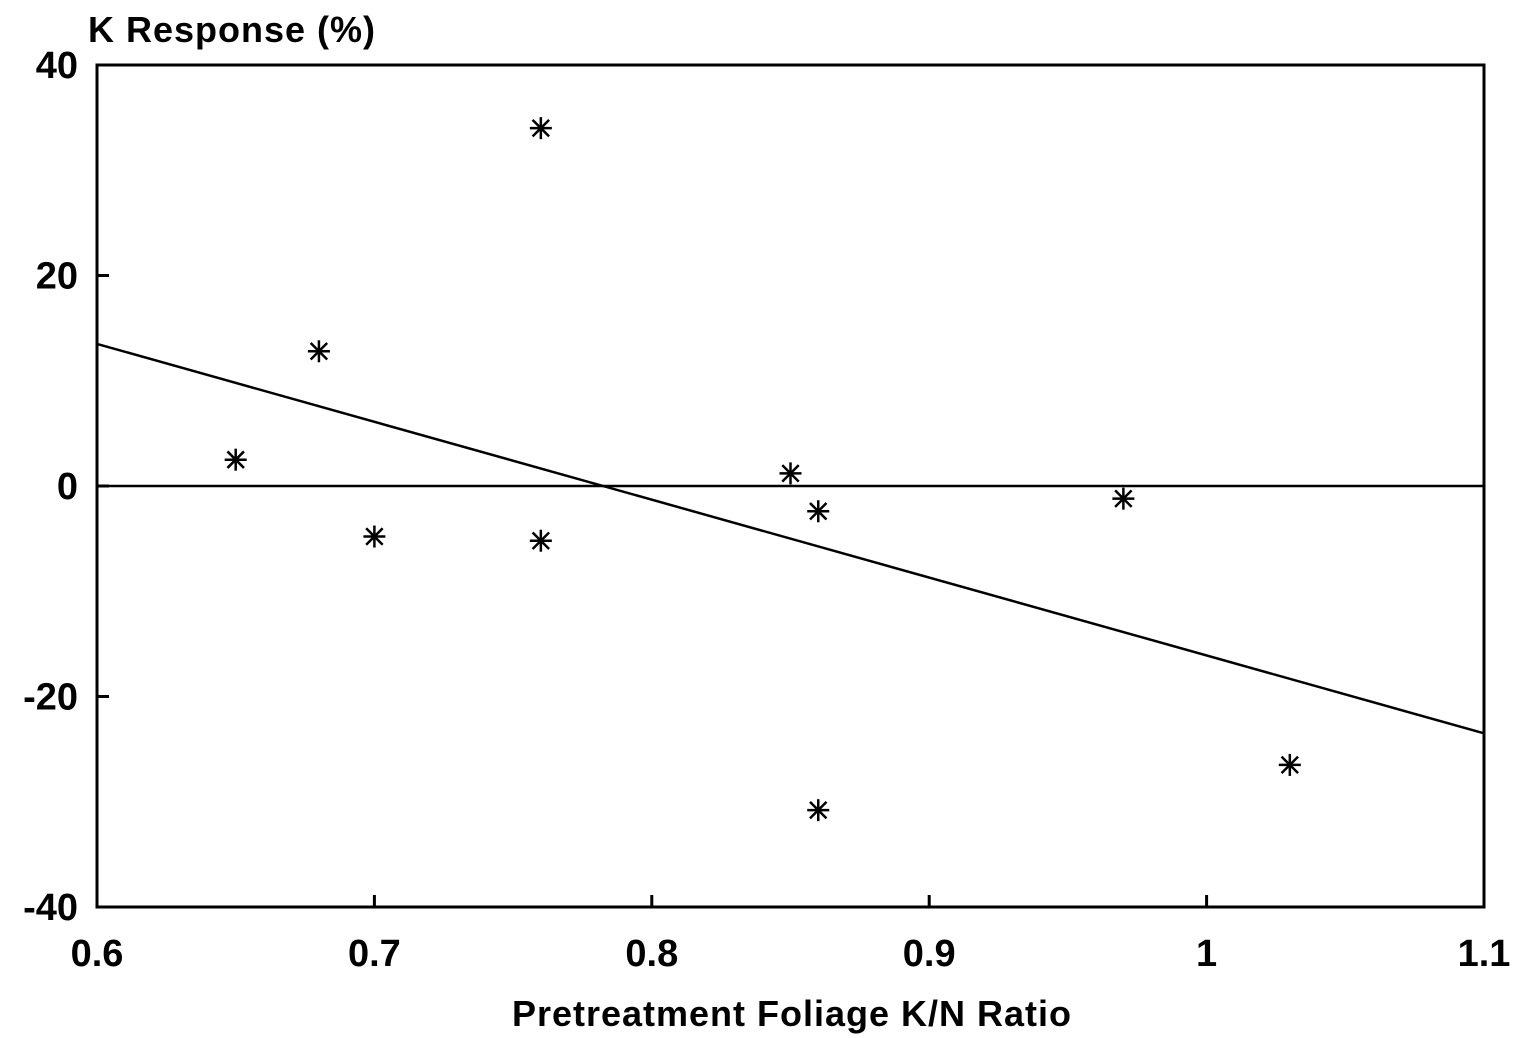 The image size is (1518, 1038). What do you see at coordinates (232, 29) in the screenshot?
I see `y-axis-title: K Response (%)` at bounding box center [232, 29].